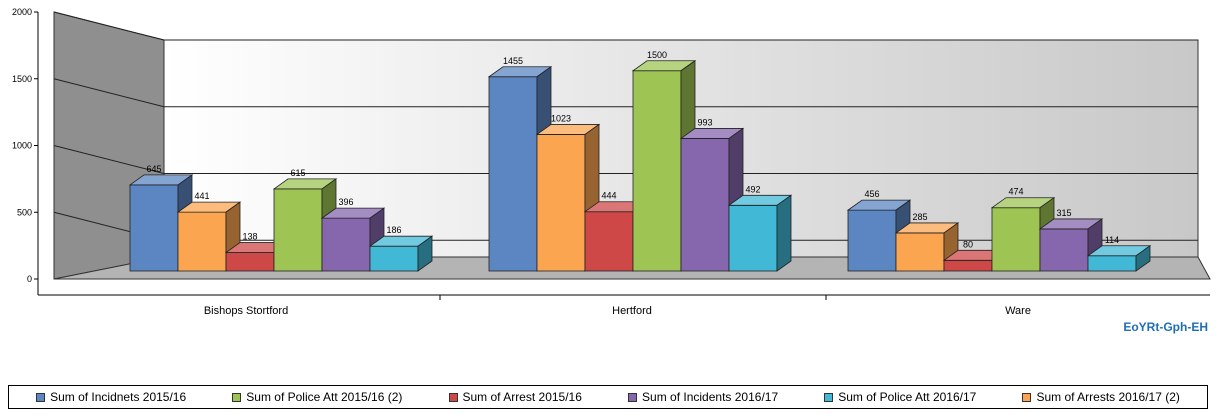 The width and height of the screenshot is (1218, 415). I want to click on data-label: 474, so click(1015, 192).